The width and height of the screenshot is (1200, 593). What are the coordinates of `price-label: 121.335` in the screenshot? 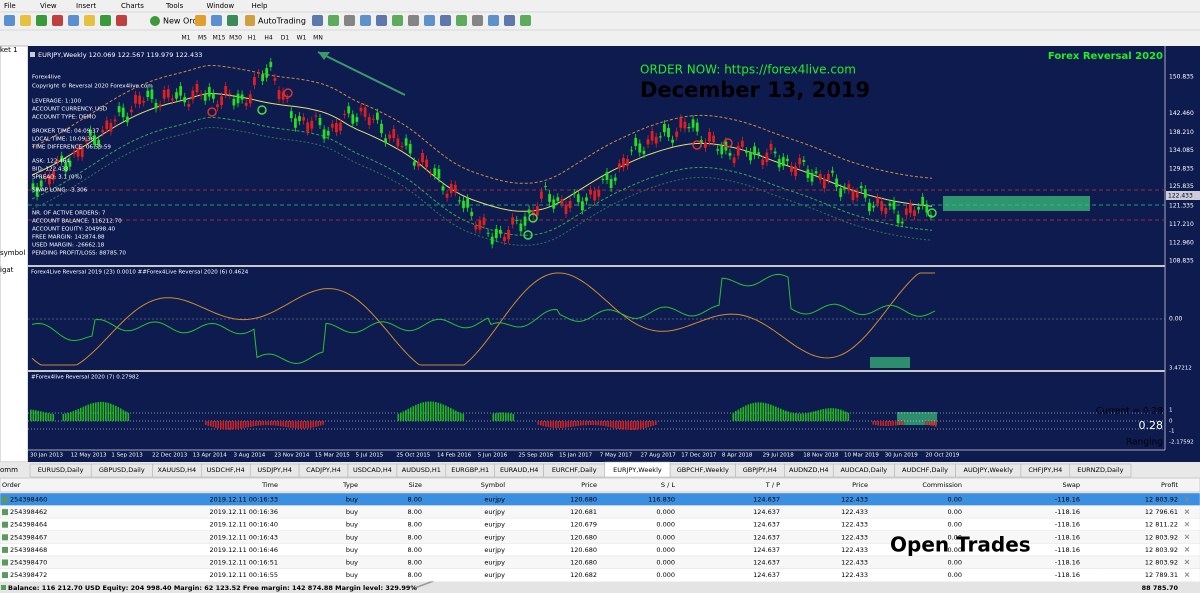 It's located at (1181, 206).